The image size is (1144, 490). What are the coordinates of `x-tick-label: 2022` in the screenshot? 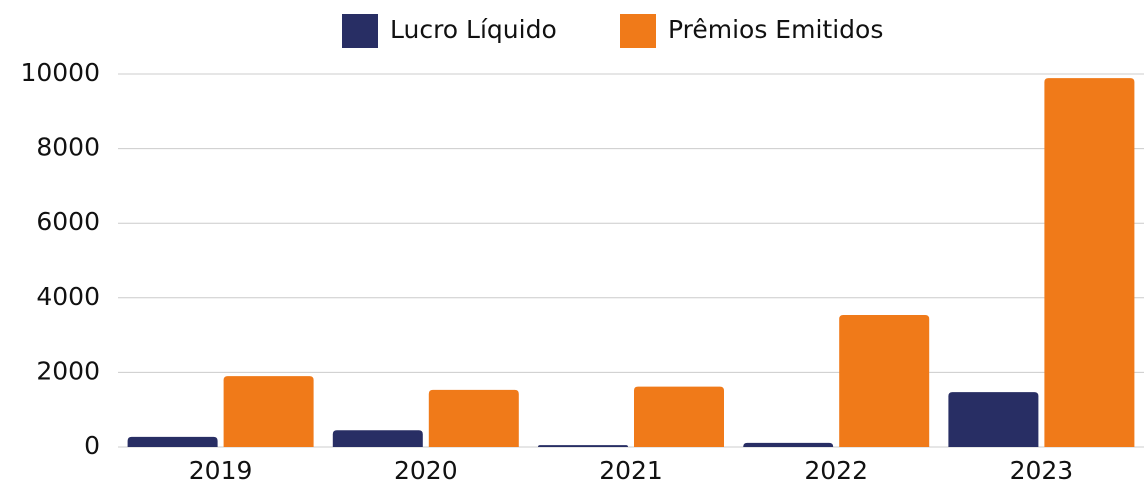 It's located at (836, 470).